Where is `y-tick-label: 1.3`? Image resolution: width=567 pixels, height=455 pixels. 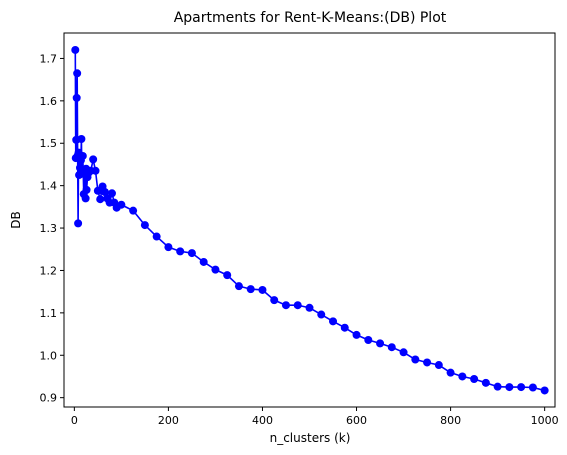
y-tick-label: 1.3 is located at coordinates (49, 228).